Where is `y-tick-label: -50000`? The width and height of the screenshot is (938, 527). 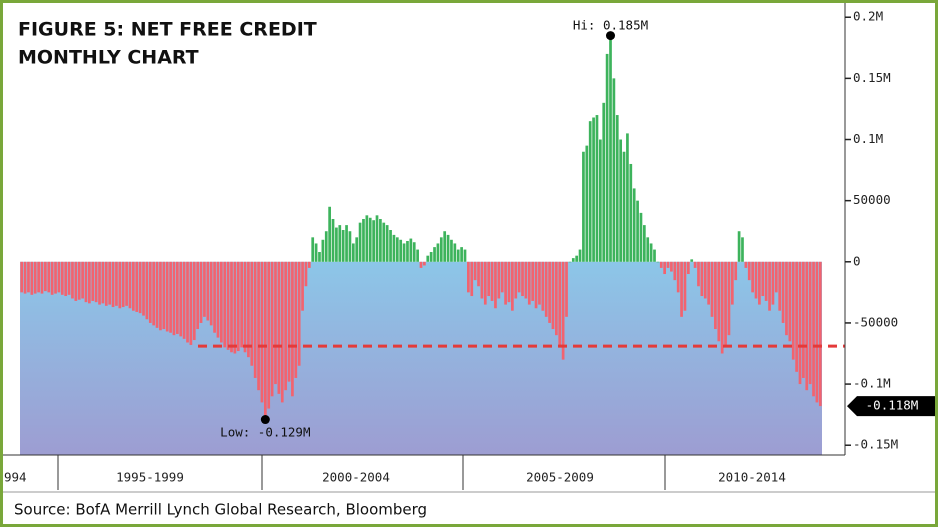
y-tick-label: -50000 is located at coordinates (875, 321).